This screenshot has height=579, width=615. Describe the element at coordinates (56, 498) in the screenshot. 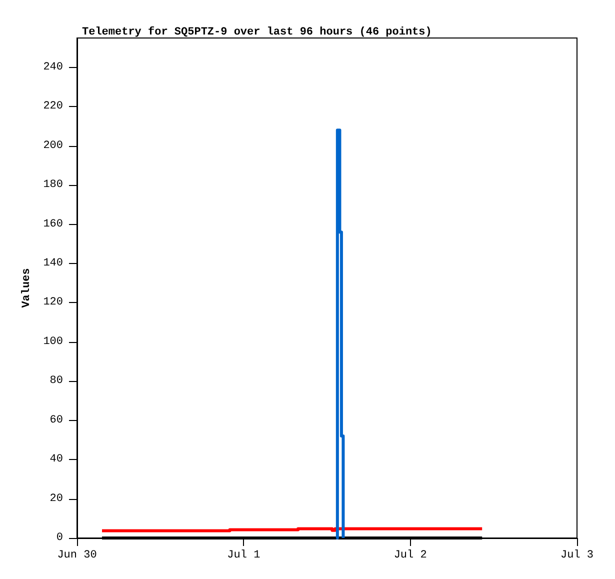

I see `y-tick-label: 20` at that location.